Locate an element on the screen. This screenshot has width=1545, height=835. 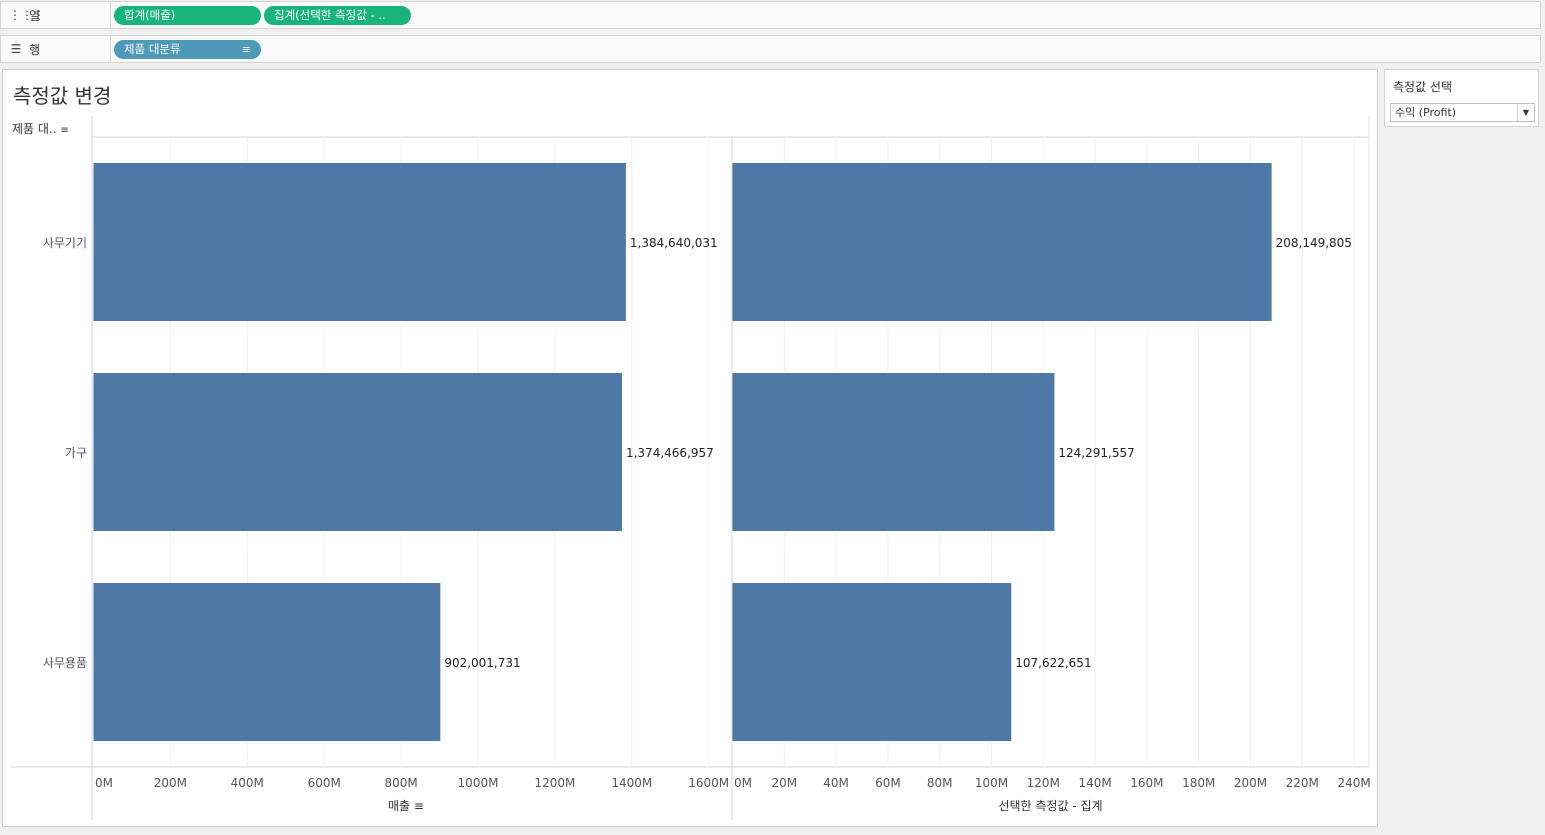
tick-label: 800M is located at coordinates (400, 783).